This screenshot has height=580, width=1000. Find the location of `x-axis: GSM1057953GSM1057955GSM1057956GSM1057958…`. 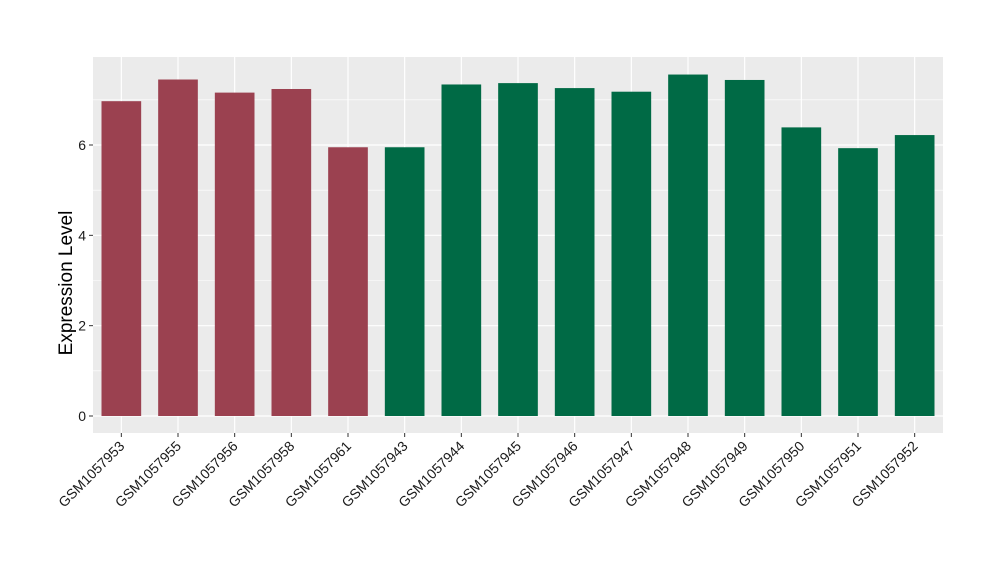

x-axis: GSM1057953GSM1057955GSM1057956GSM1057958… is located at coordinates (488, 471).